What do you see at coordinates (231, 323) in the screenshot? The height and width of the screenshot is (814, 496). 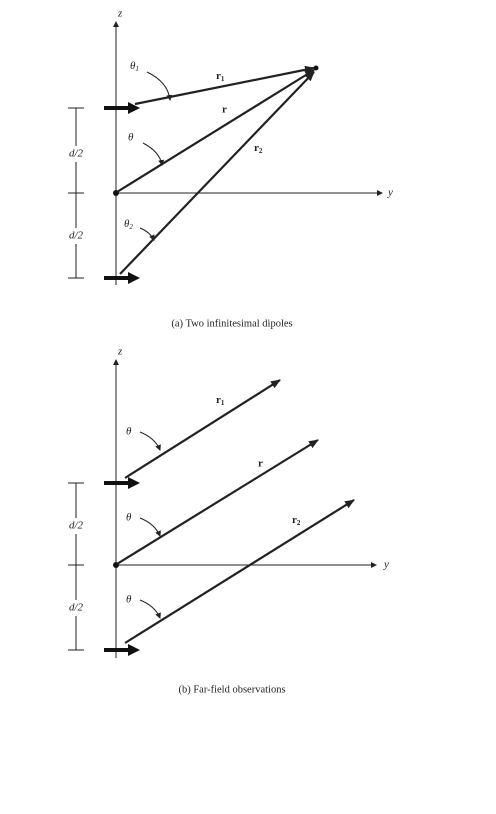 I see `caption: (a) Two infinitesimal dipoles` at bounding box center [231, 323].